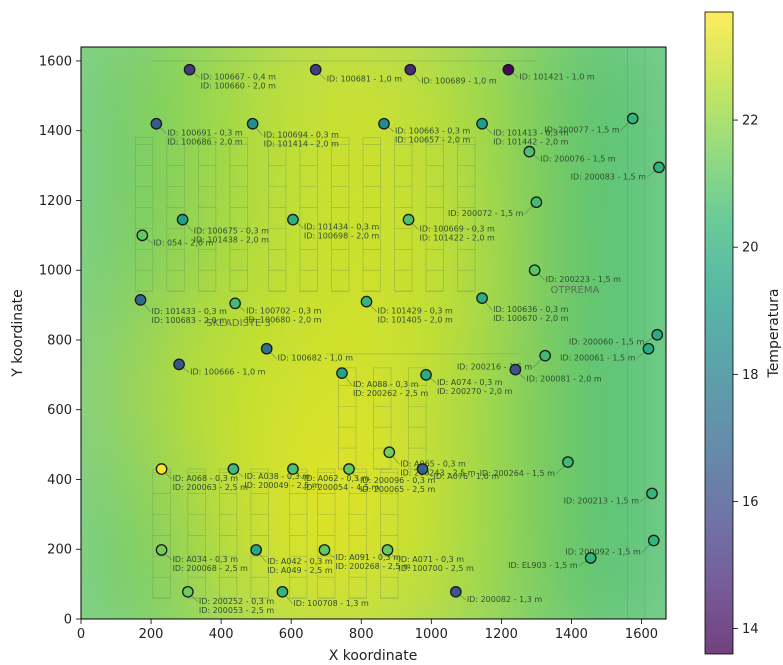 The image size is (783, 665). What do you see at coordinates (750, 121) in the screenshot?
I see `colorbar-tick-label: 22` at bounding box center [750, 121].